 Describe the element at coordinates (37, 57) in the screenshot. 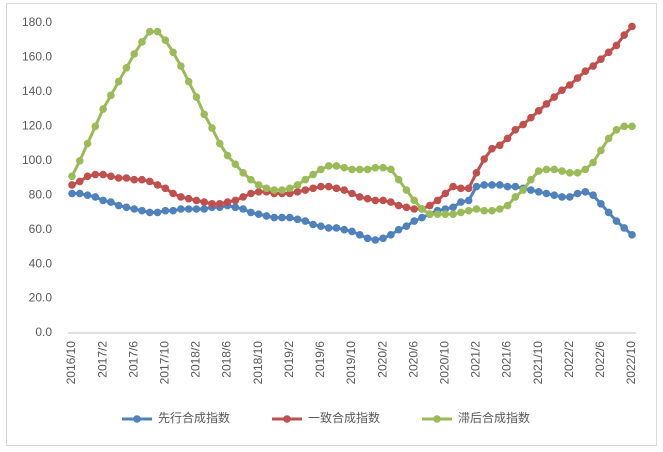

I see `y-tick-label: 160.0` at that location.